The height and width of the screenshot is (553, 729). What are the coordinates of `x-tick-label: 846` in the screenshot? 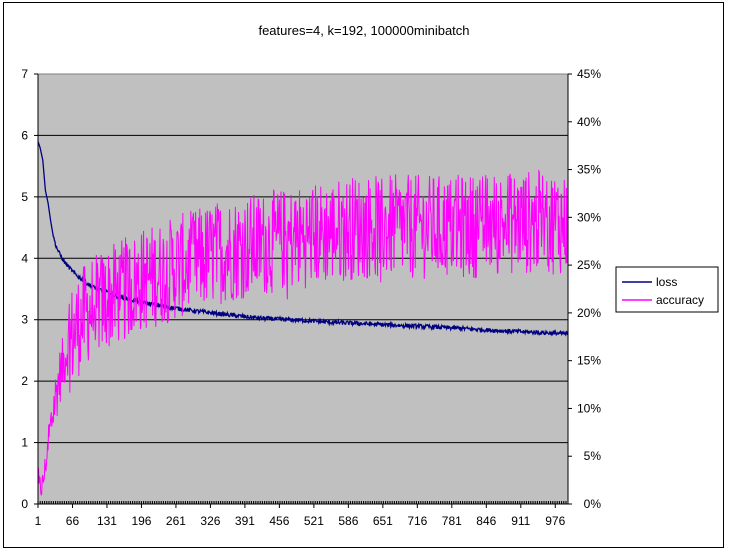 It's located at (486, 521).